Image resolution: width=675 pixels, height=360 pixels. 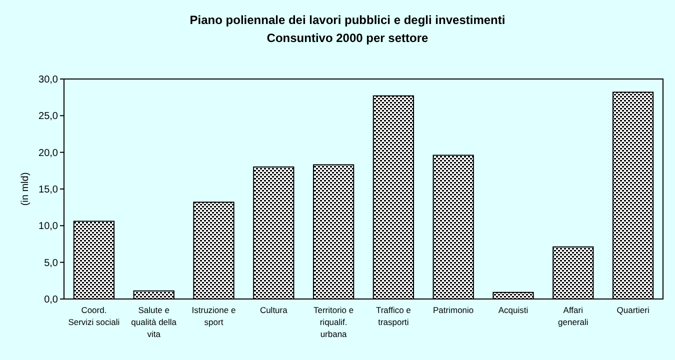 I want to click on x-tick-label: Acquisti, so click(x=513, y=310).